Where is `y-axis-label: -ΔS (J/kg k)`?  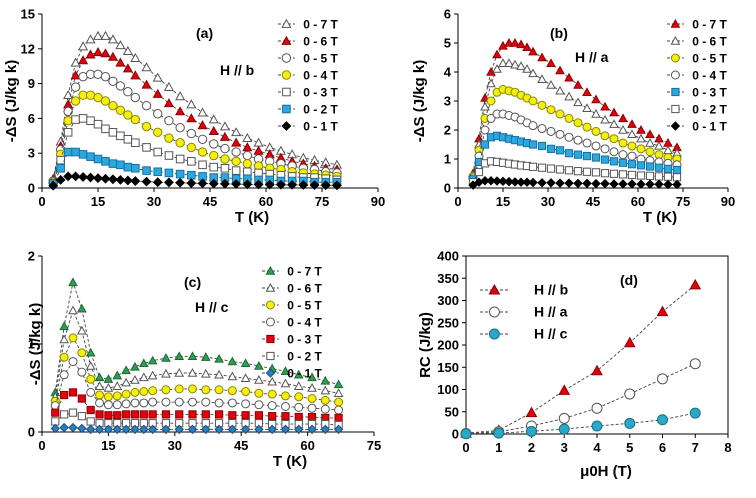 y-axis-label: -ΔS (J/kg k) is located at coordinates (419, 101).